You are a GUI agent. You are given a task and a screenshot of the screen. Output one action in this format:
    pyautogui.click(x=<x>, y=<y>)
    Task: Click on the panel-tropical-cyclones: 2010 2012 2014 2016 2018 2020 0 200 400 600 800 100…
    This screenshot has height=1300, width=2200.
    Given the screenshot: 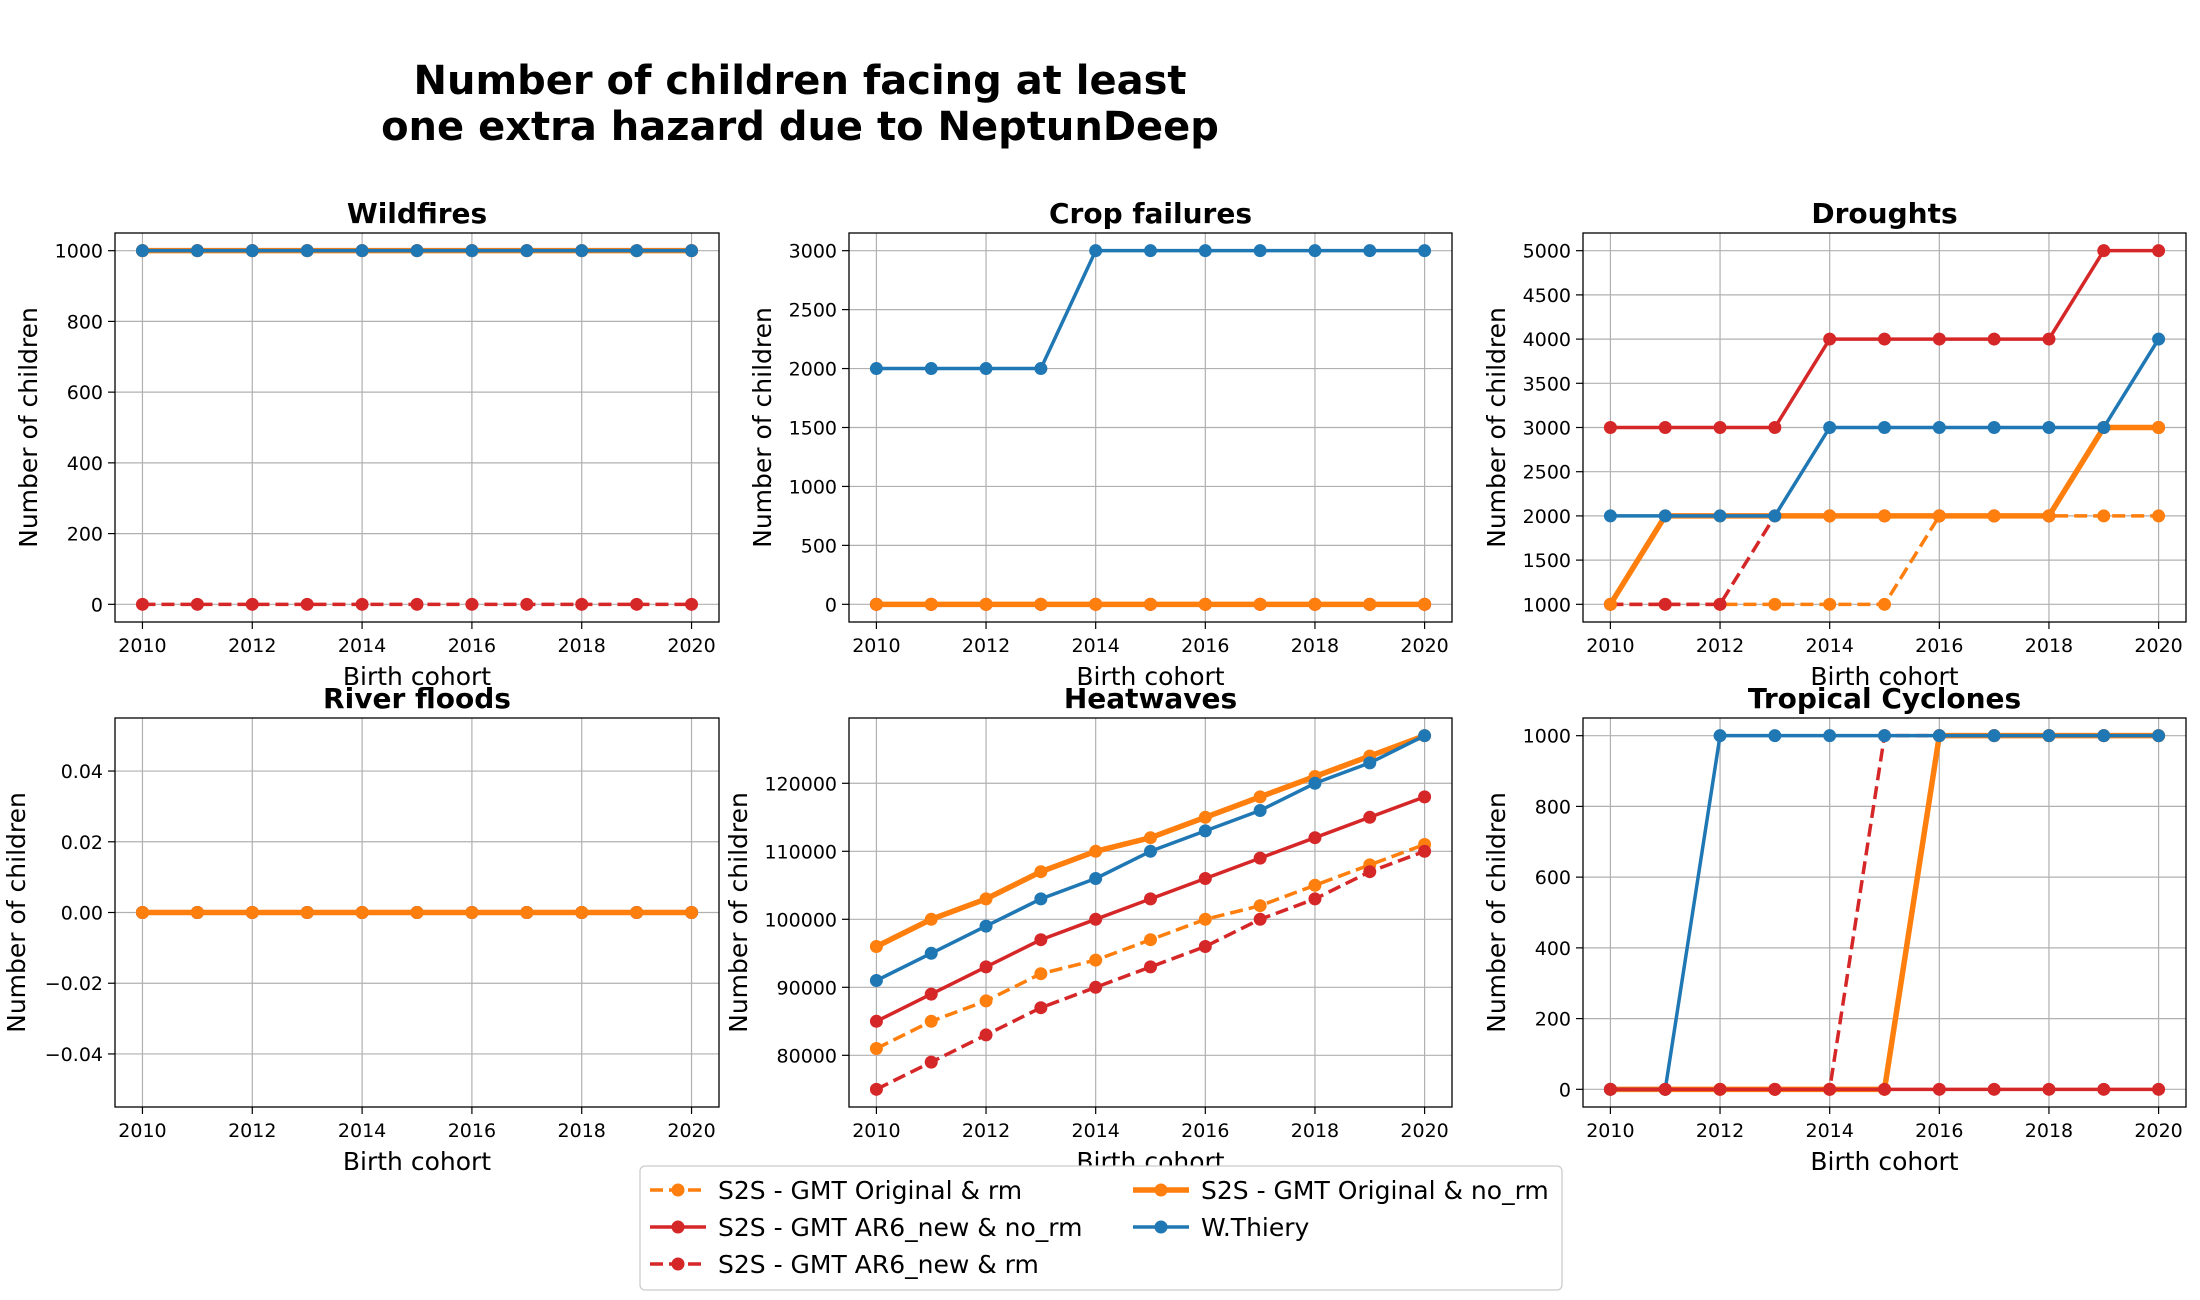 What is the action you would take?
    pyautogui.click(x=1834, y=929)
    